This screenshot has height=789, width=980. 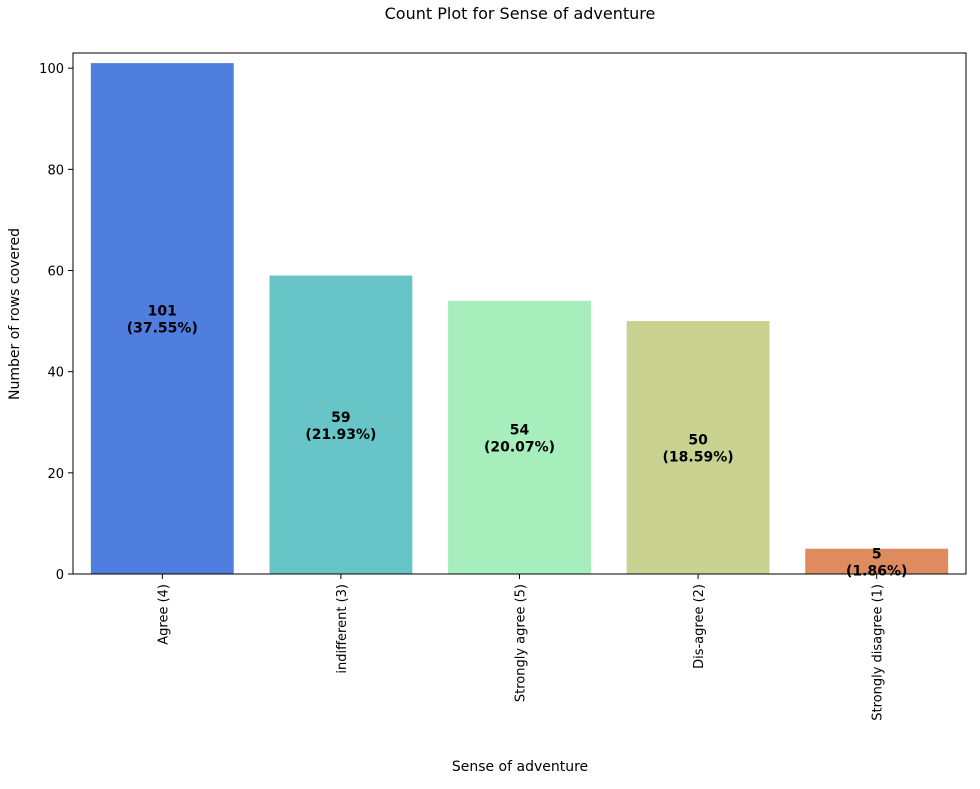 What do you see at coordinates (162, 329) in the screenshot?
I see `bar-percent-label: (37.55%)` at bounding box center [162, 329].